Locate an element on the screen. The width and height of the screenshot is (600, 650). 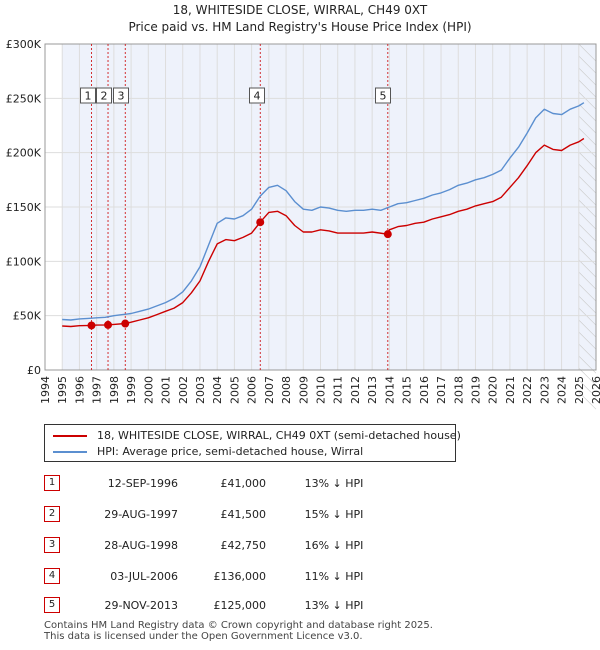
table-row: 5 29-NOV-2013 £125,000 13% ↓ HPI is located at coordinates (224, 606).